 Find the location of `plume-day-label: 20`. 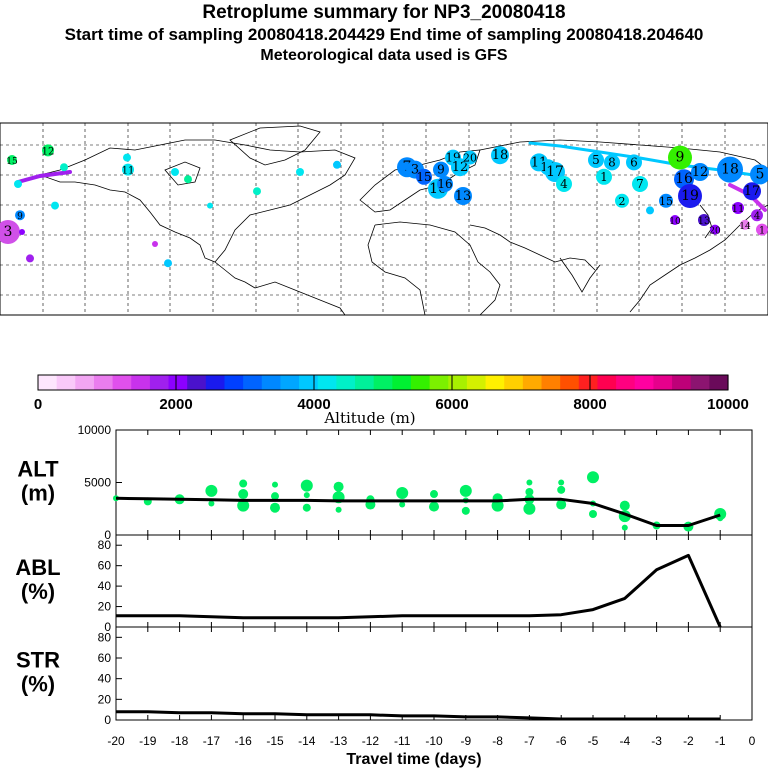

plume-day-label: 20 is located at coordinates (470, 158).